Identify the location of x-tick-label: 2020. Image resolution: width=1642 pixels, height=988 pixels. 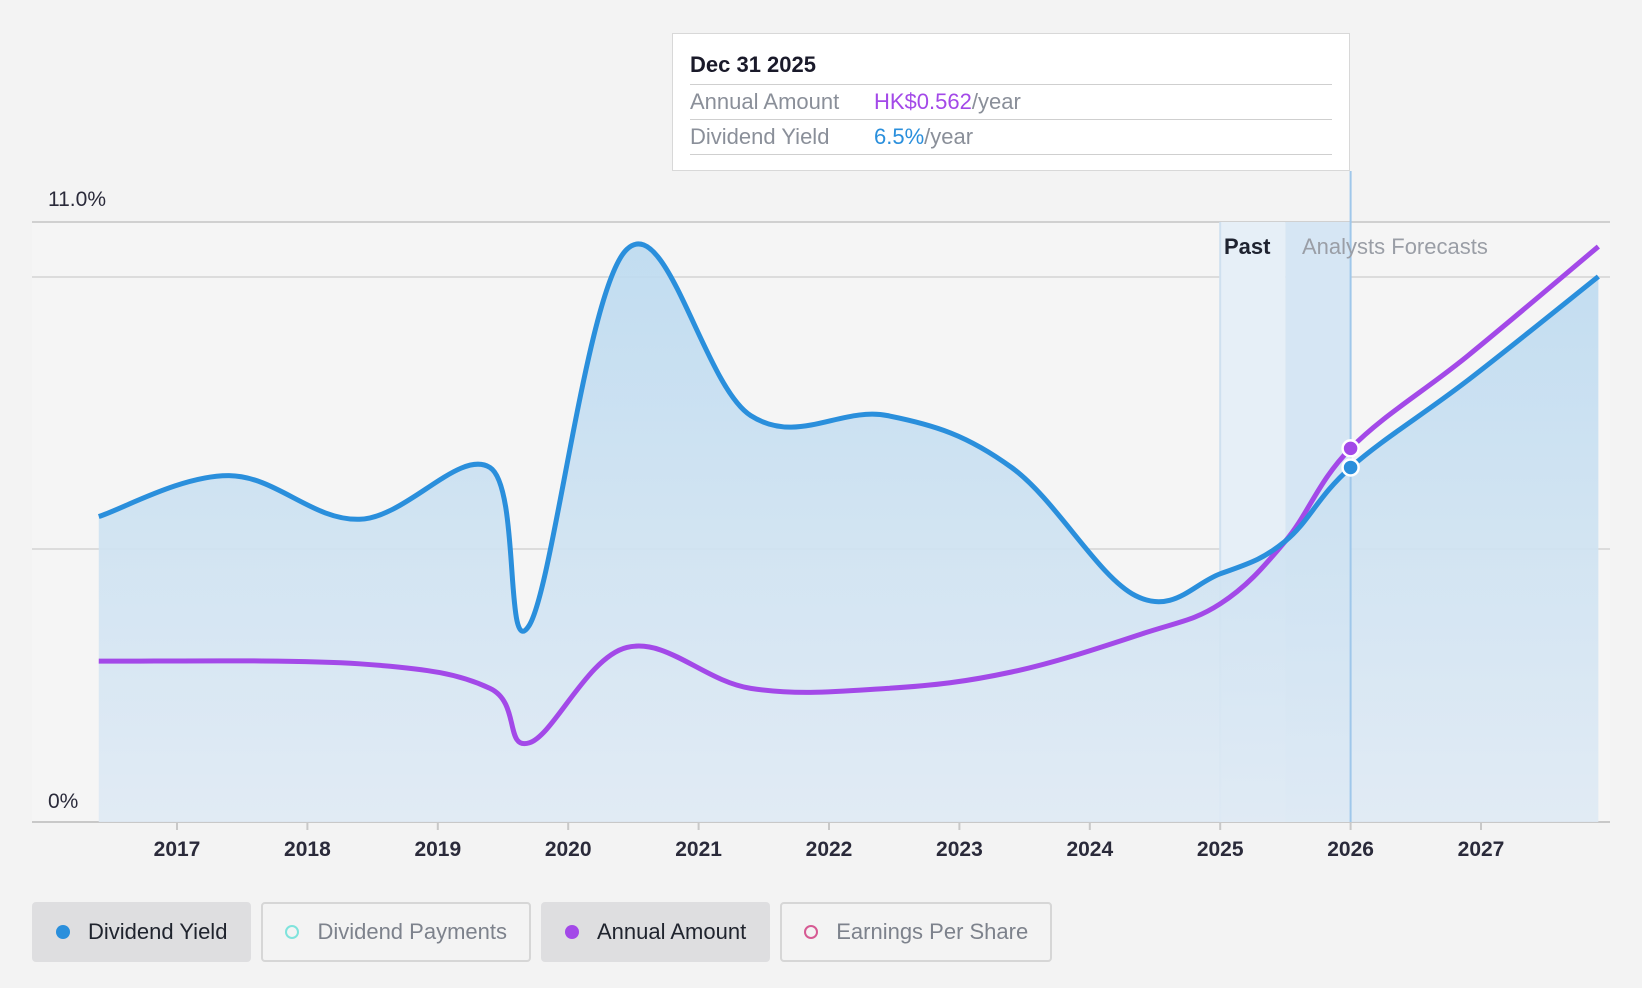
(568, 849).